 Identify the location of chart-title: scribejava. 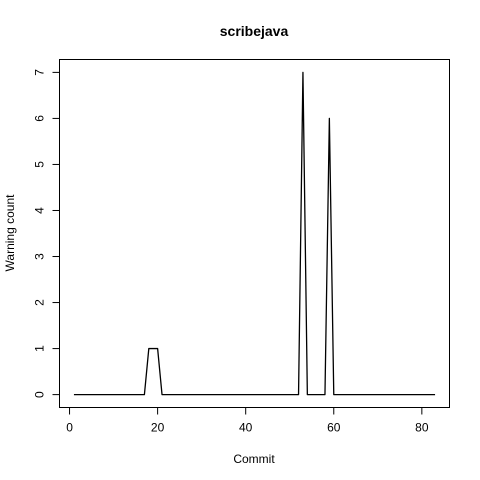
(254, 31).